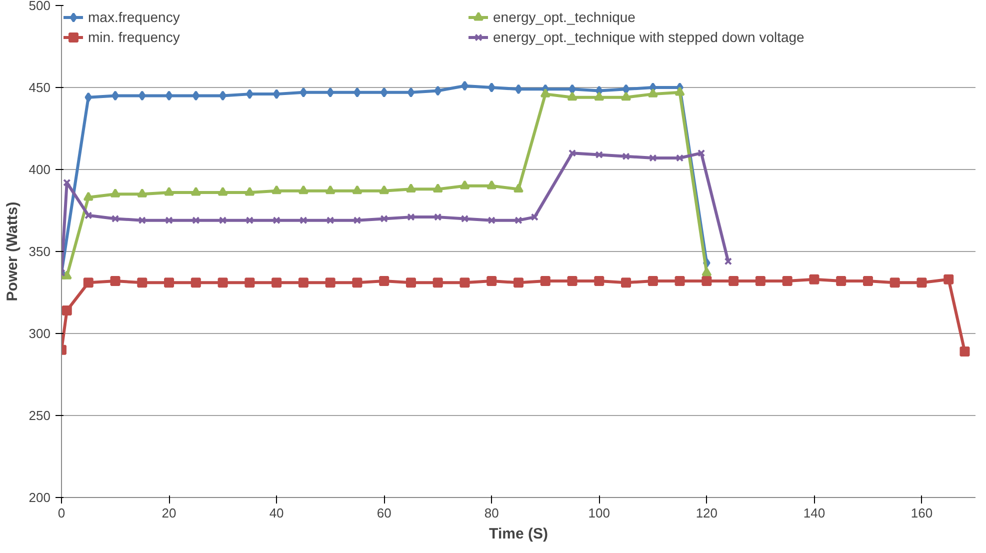 Image resolution: width=986 pixels, height=553 pixels. Describe the element at coordinates (276, 513) in the screenshot. I see `x-tick-label: 40` at that location.